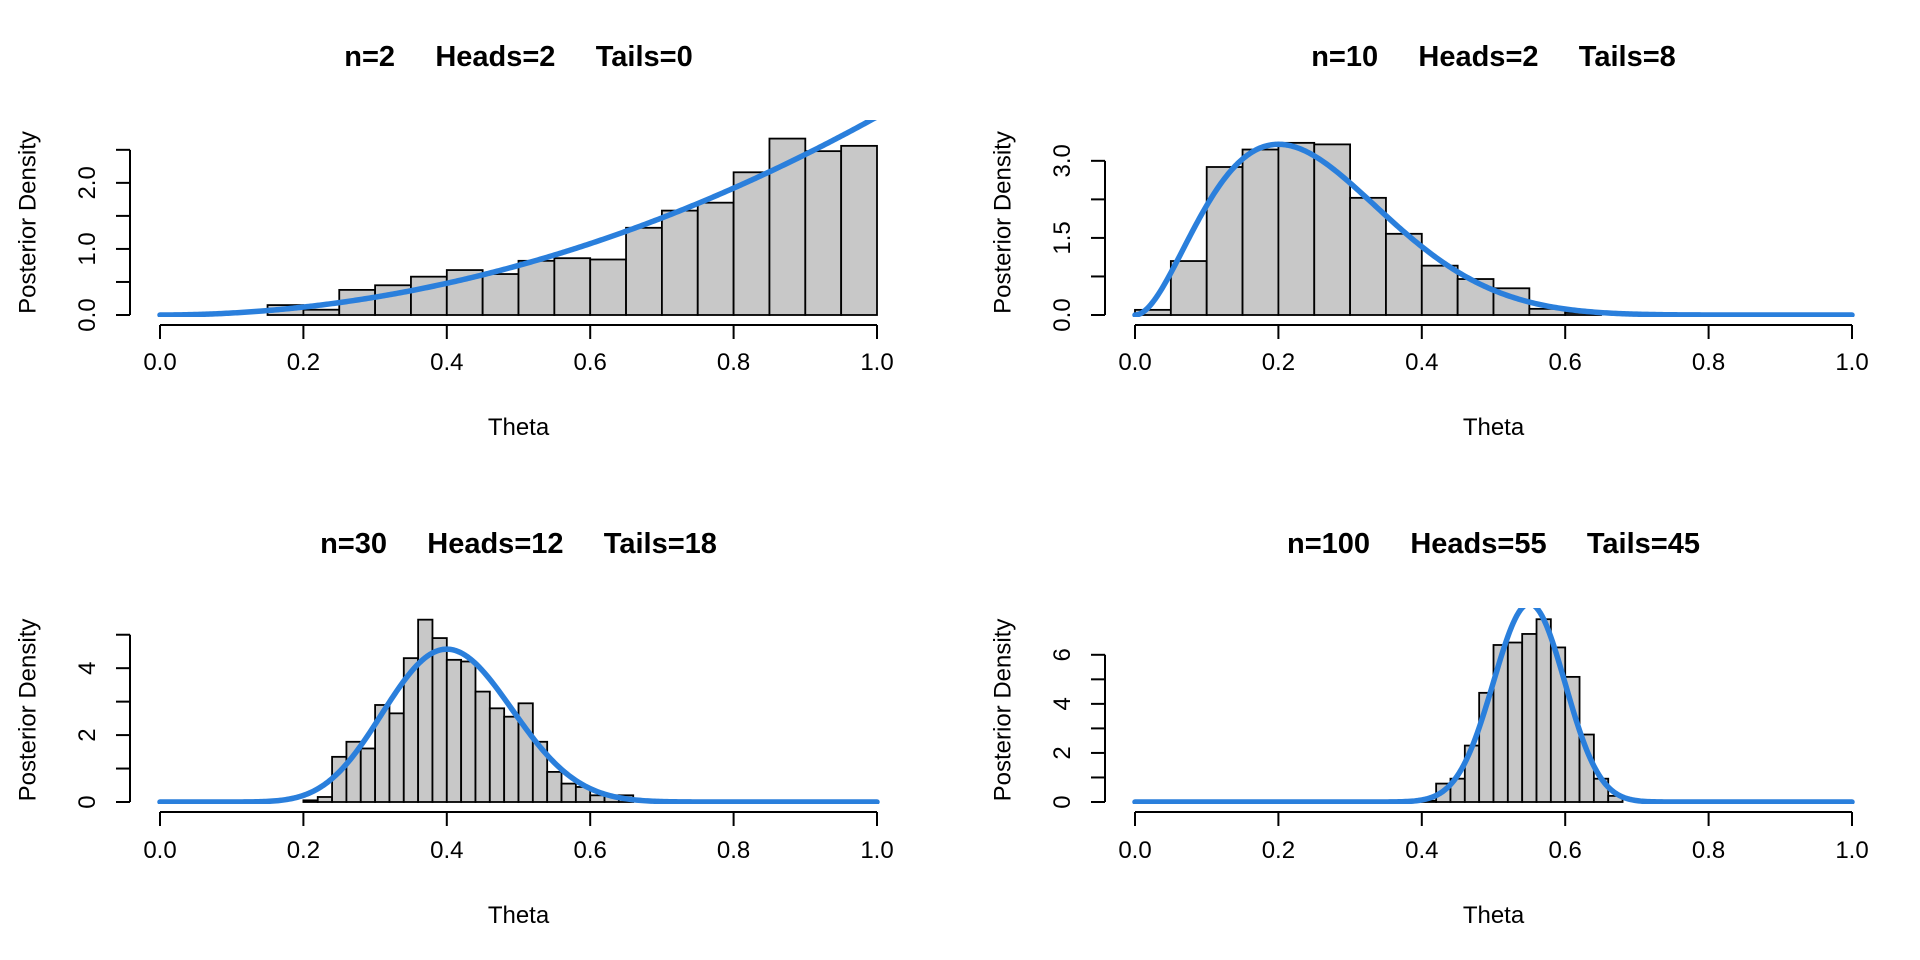 The width and height of the screenshot is (1920, 960). I want to click on y-tick-label: 6, so click(1062, 654).